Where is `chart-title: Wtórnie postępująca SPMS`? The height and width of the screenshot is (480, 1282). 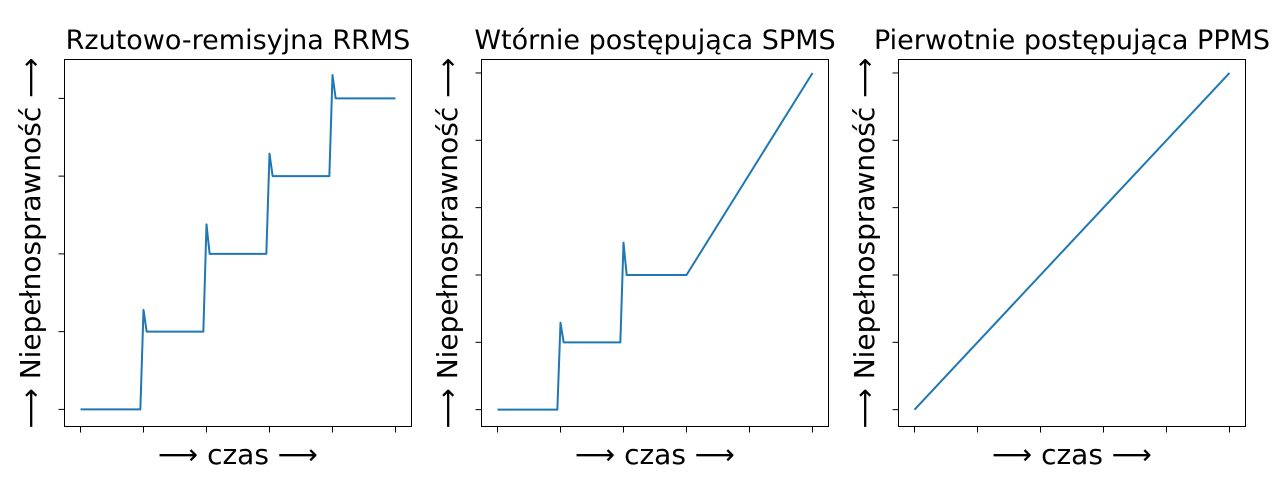 chart-title: Wtórnie postępująca SPMS is located at coordinates (654, 40).